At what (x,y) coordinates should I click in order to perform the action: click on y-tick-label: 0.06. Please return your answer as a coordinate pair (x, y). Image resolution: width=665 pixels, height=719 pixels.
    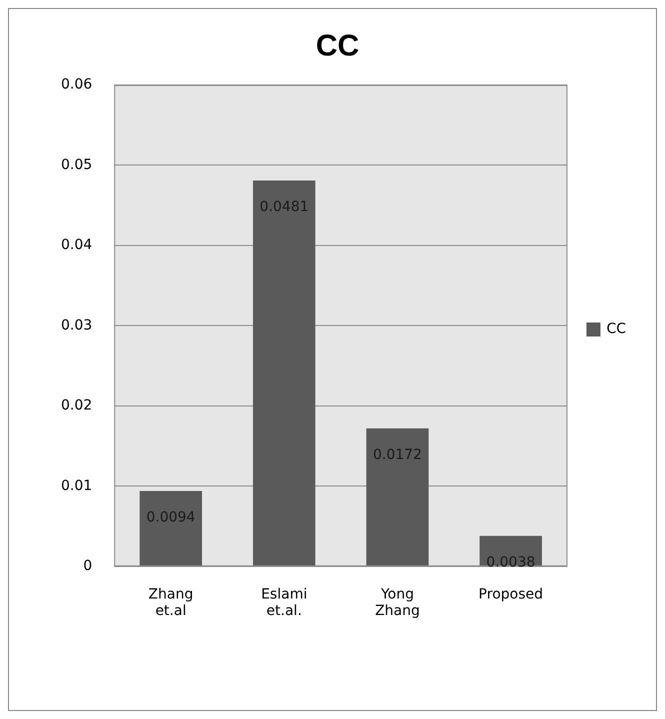
    Looking at the image, I should click on (76, 84).